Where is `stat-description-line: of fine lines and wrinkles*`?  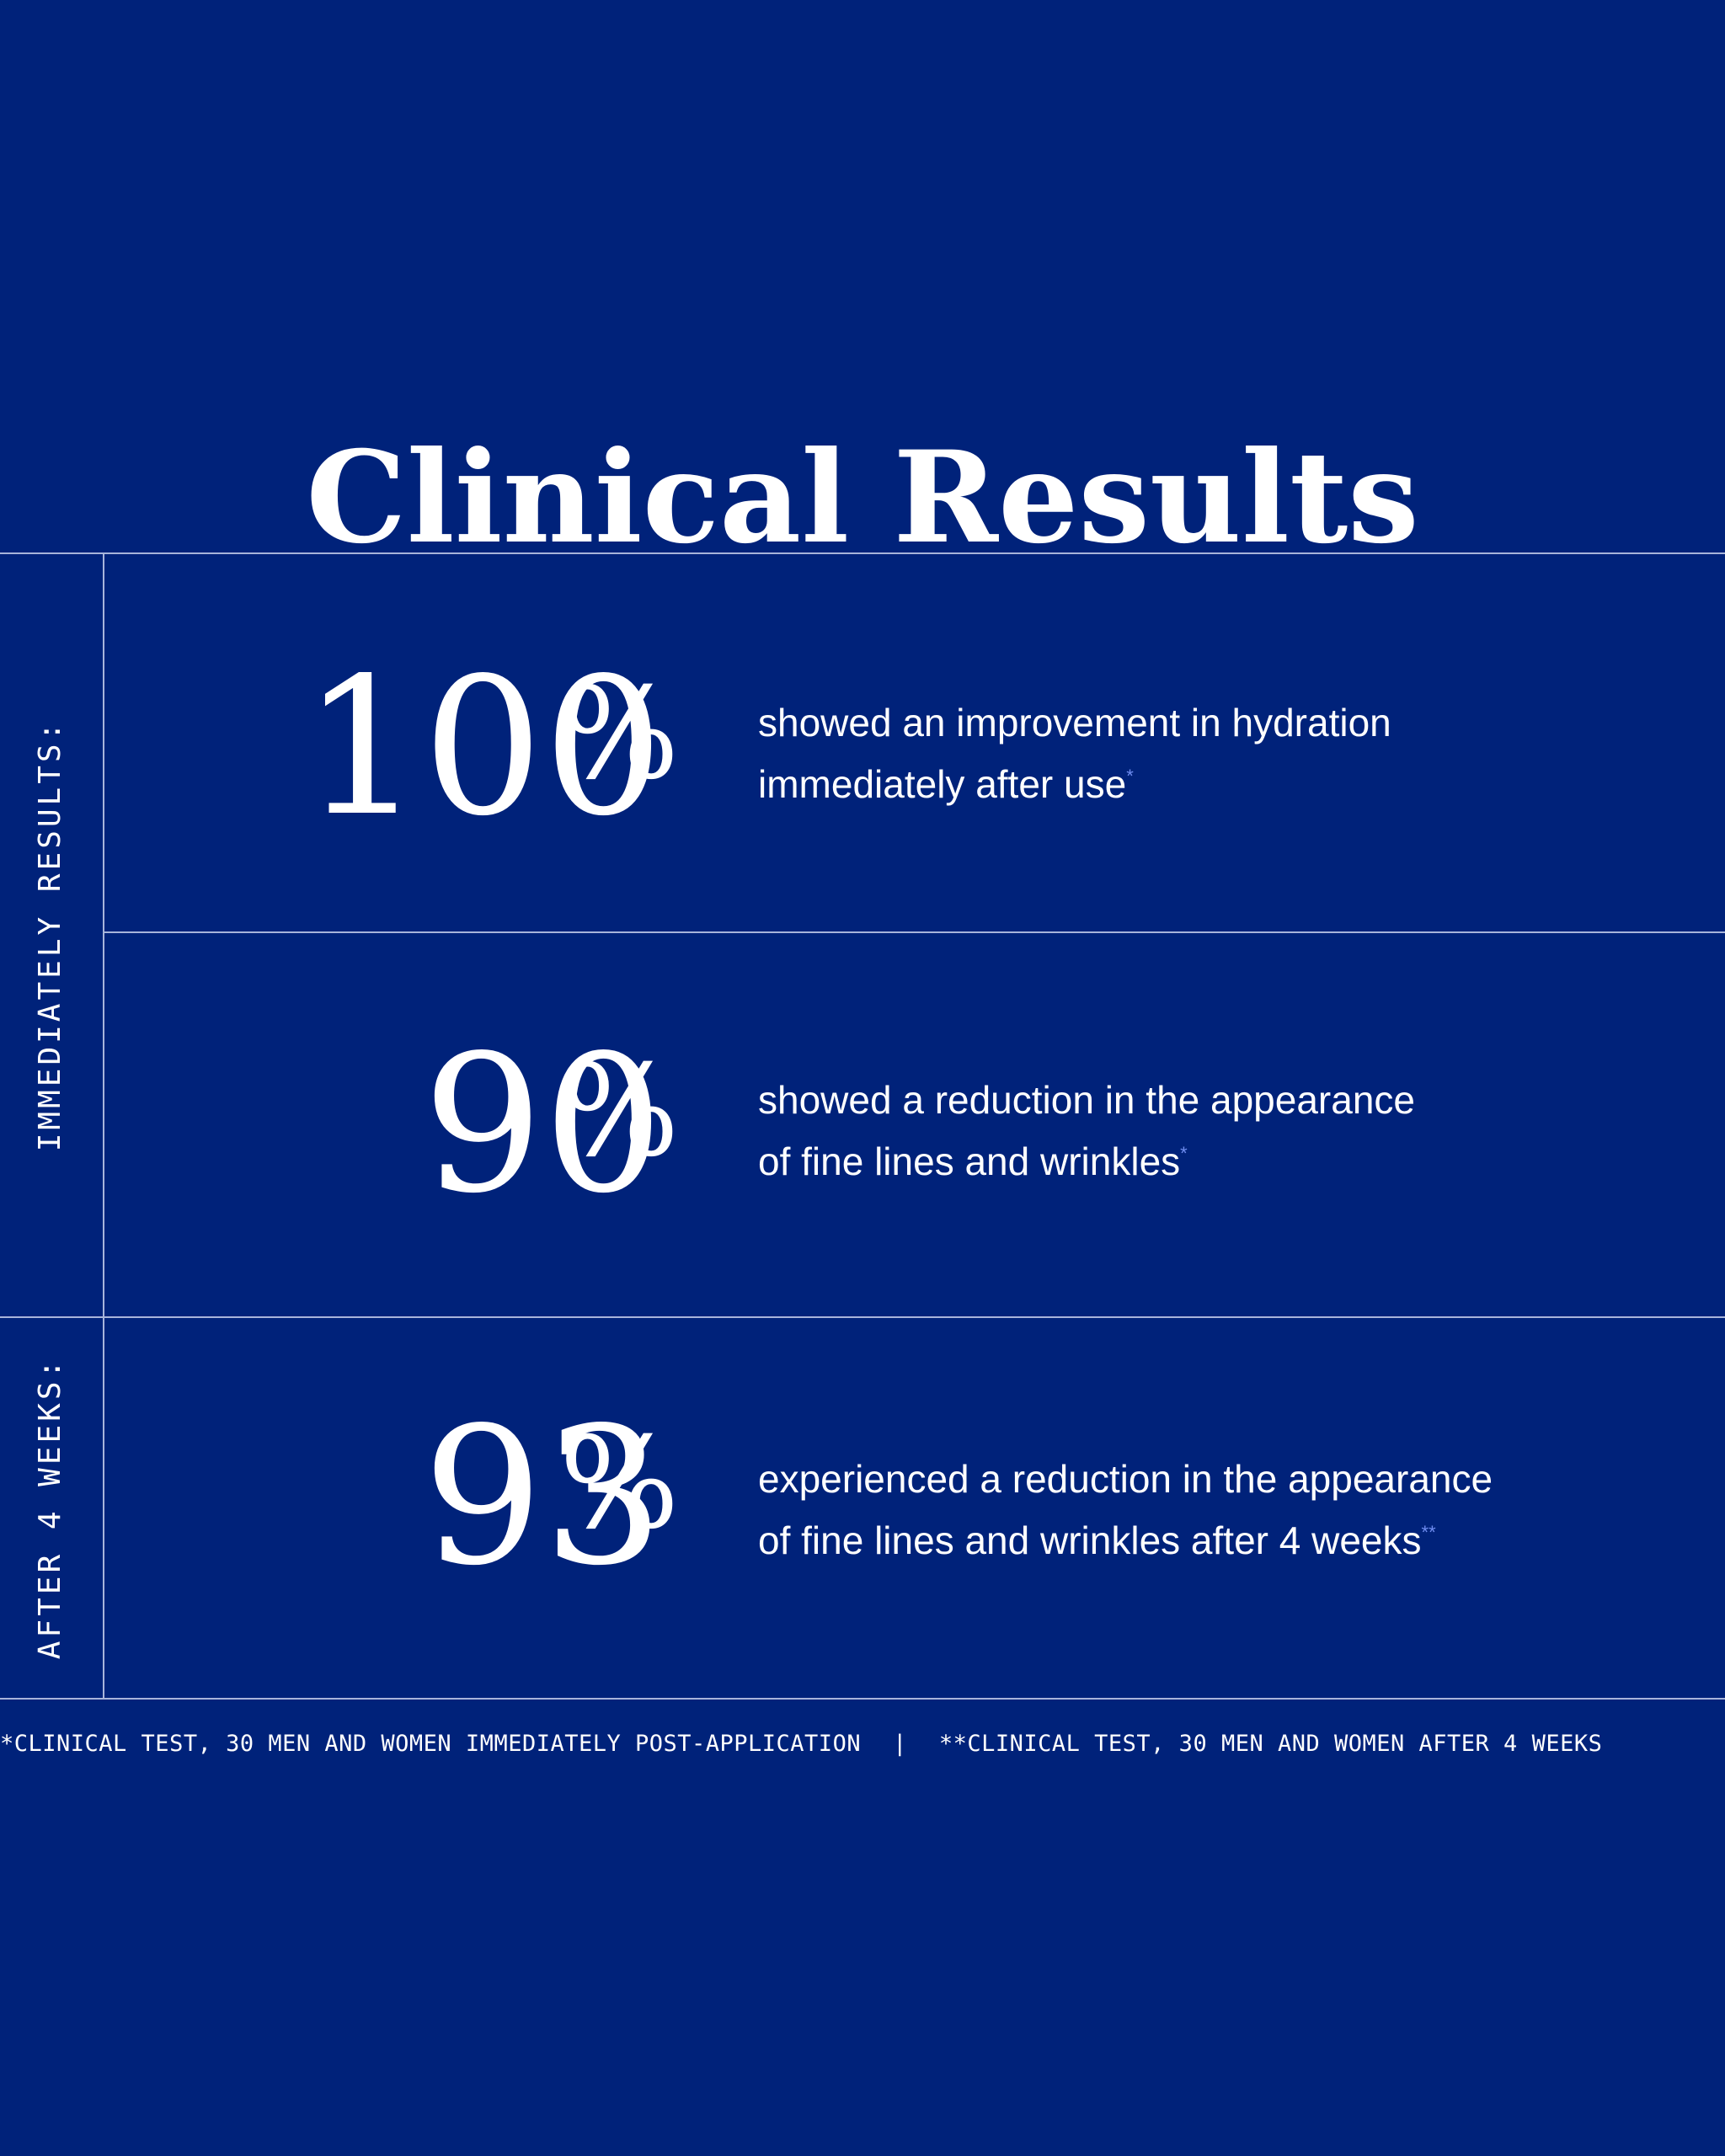 stat-description-line: of fine lines and wrinkles* is located at coordinates (973, 1161).